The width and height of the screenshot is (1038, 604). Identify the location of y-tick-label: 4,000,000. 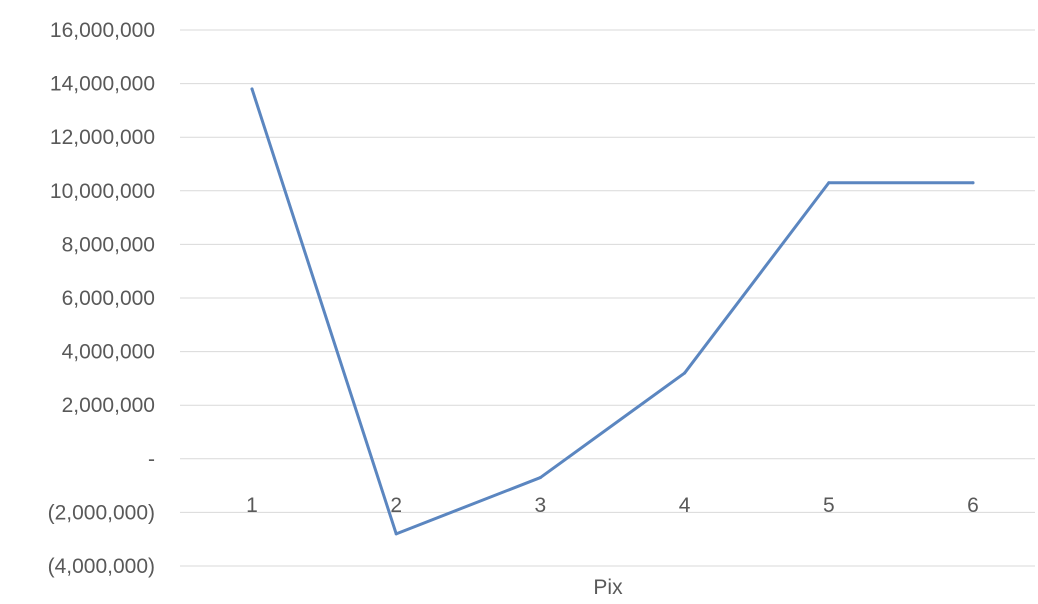
(108, 352).